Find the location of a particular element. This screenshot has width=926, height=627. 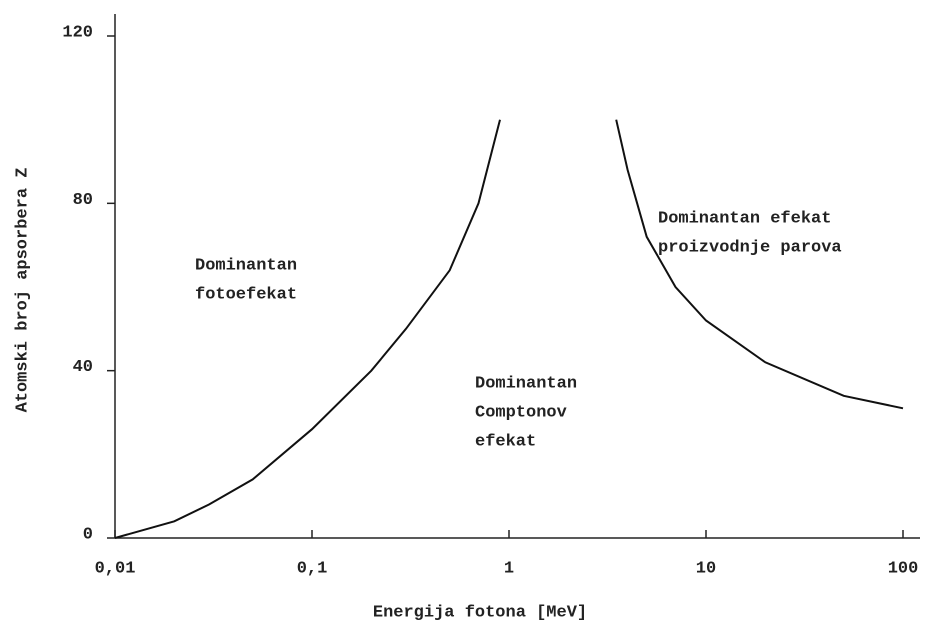

annotation: Dominantan efekat is located at coordinates (744, 218).